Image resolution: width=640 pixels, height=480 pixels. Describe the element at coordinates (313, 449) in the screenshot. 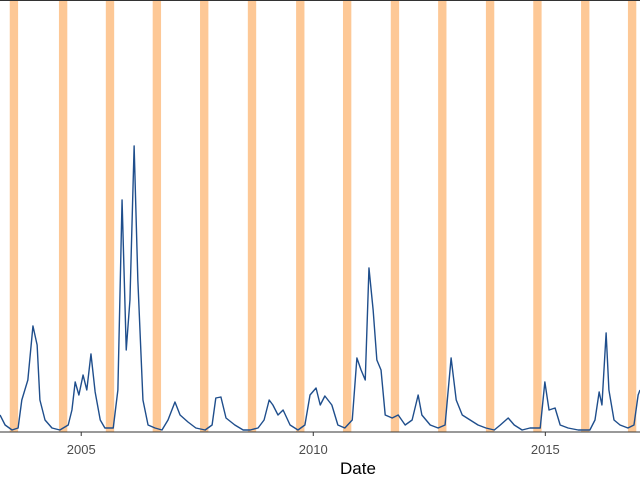

I see `x-tick-label: 2010` at that location.